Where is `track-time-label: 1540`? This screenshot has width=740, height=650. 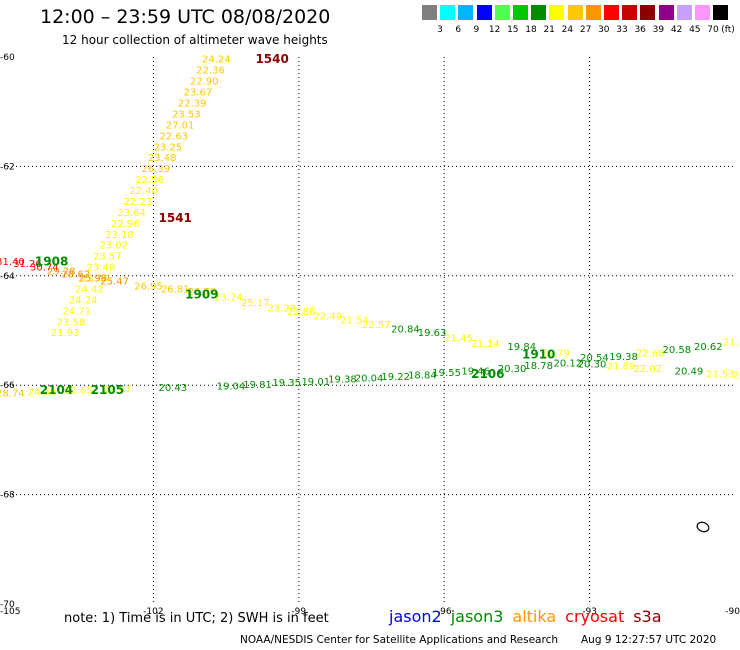
track-time-label: 1540 is located at coordinates (271, 59).